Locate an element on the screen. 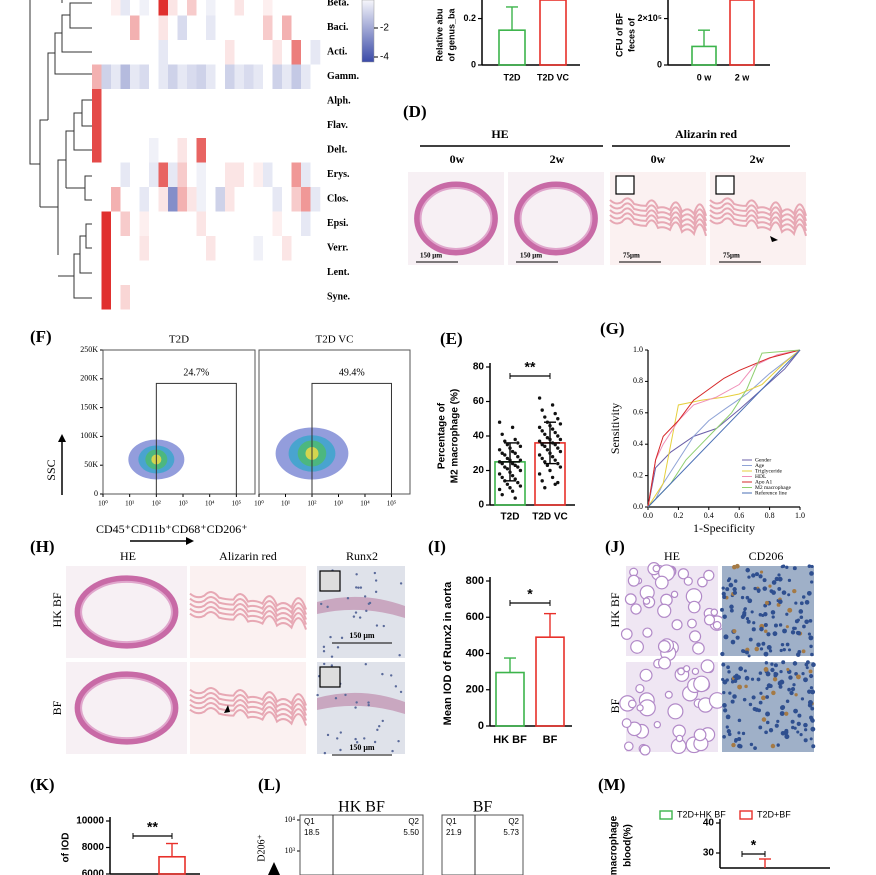 This screenshot has height=875, width=876. y-axis-label: macrophage is located at coordinates (614, 845).